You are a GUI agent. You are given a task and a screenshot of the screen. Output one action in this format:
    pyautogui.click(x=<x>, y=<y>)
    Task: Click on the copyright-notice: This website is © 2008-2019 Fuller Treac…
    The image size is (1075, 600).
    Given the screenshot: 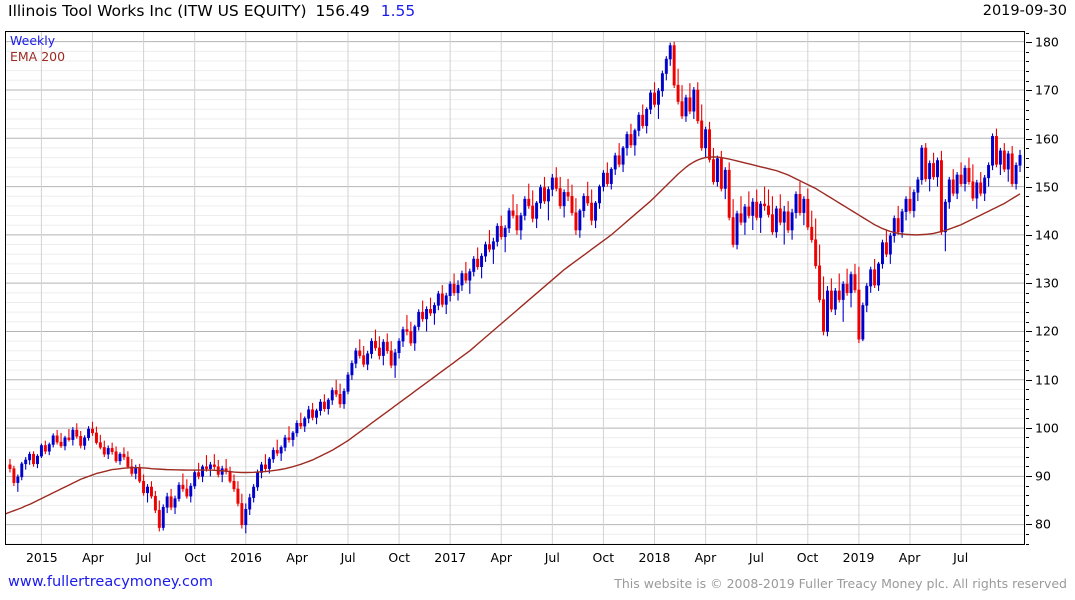 What is the action you would take?
    pyautogui.click(x=840, y=583)
    